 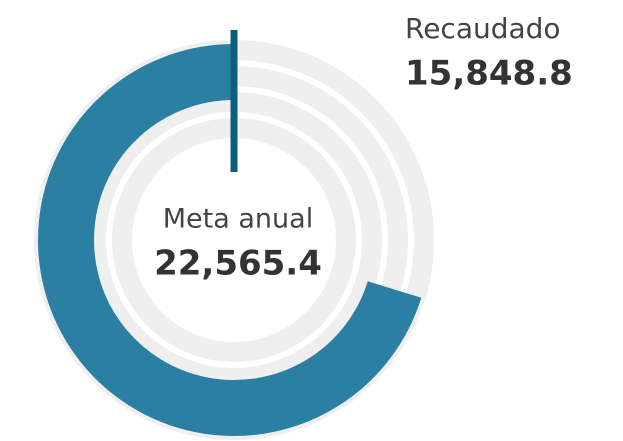 I want to click on center-disc, so click(x=234, y=240).